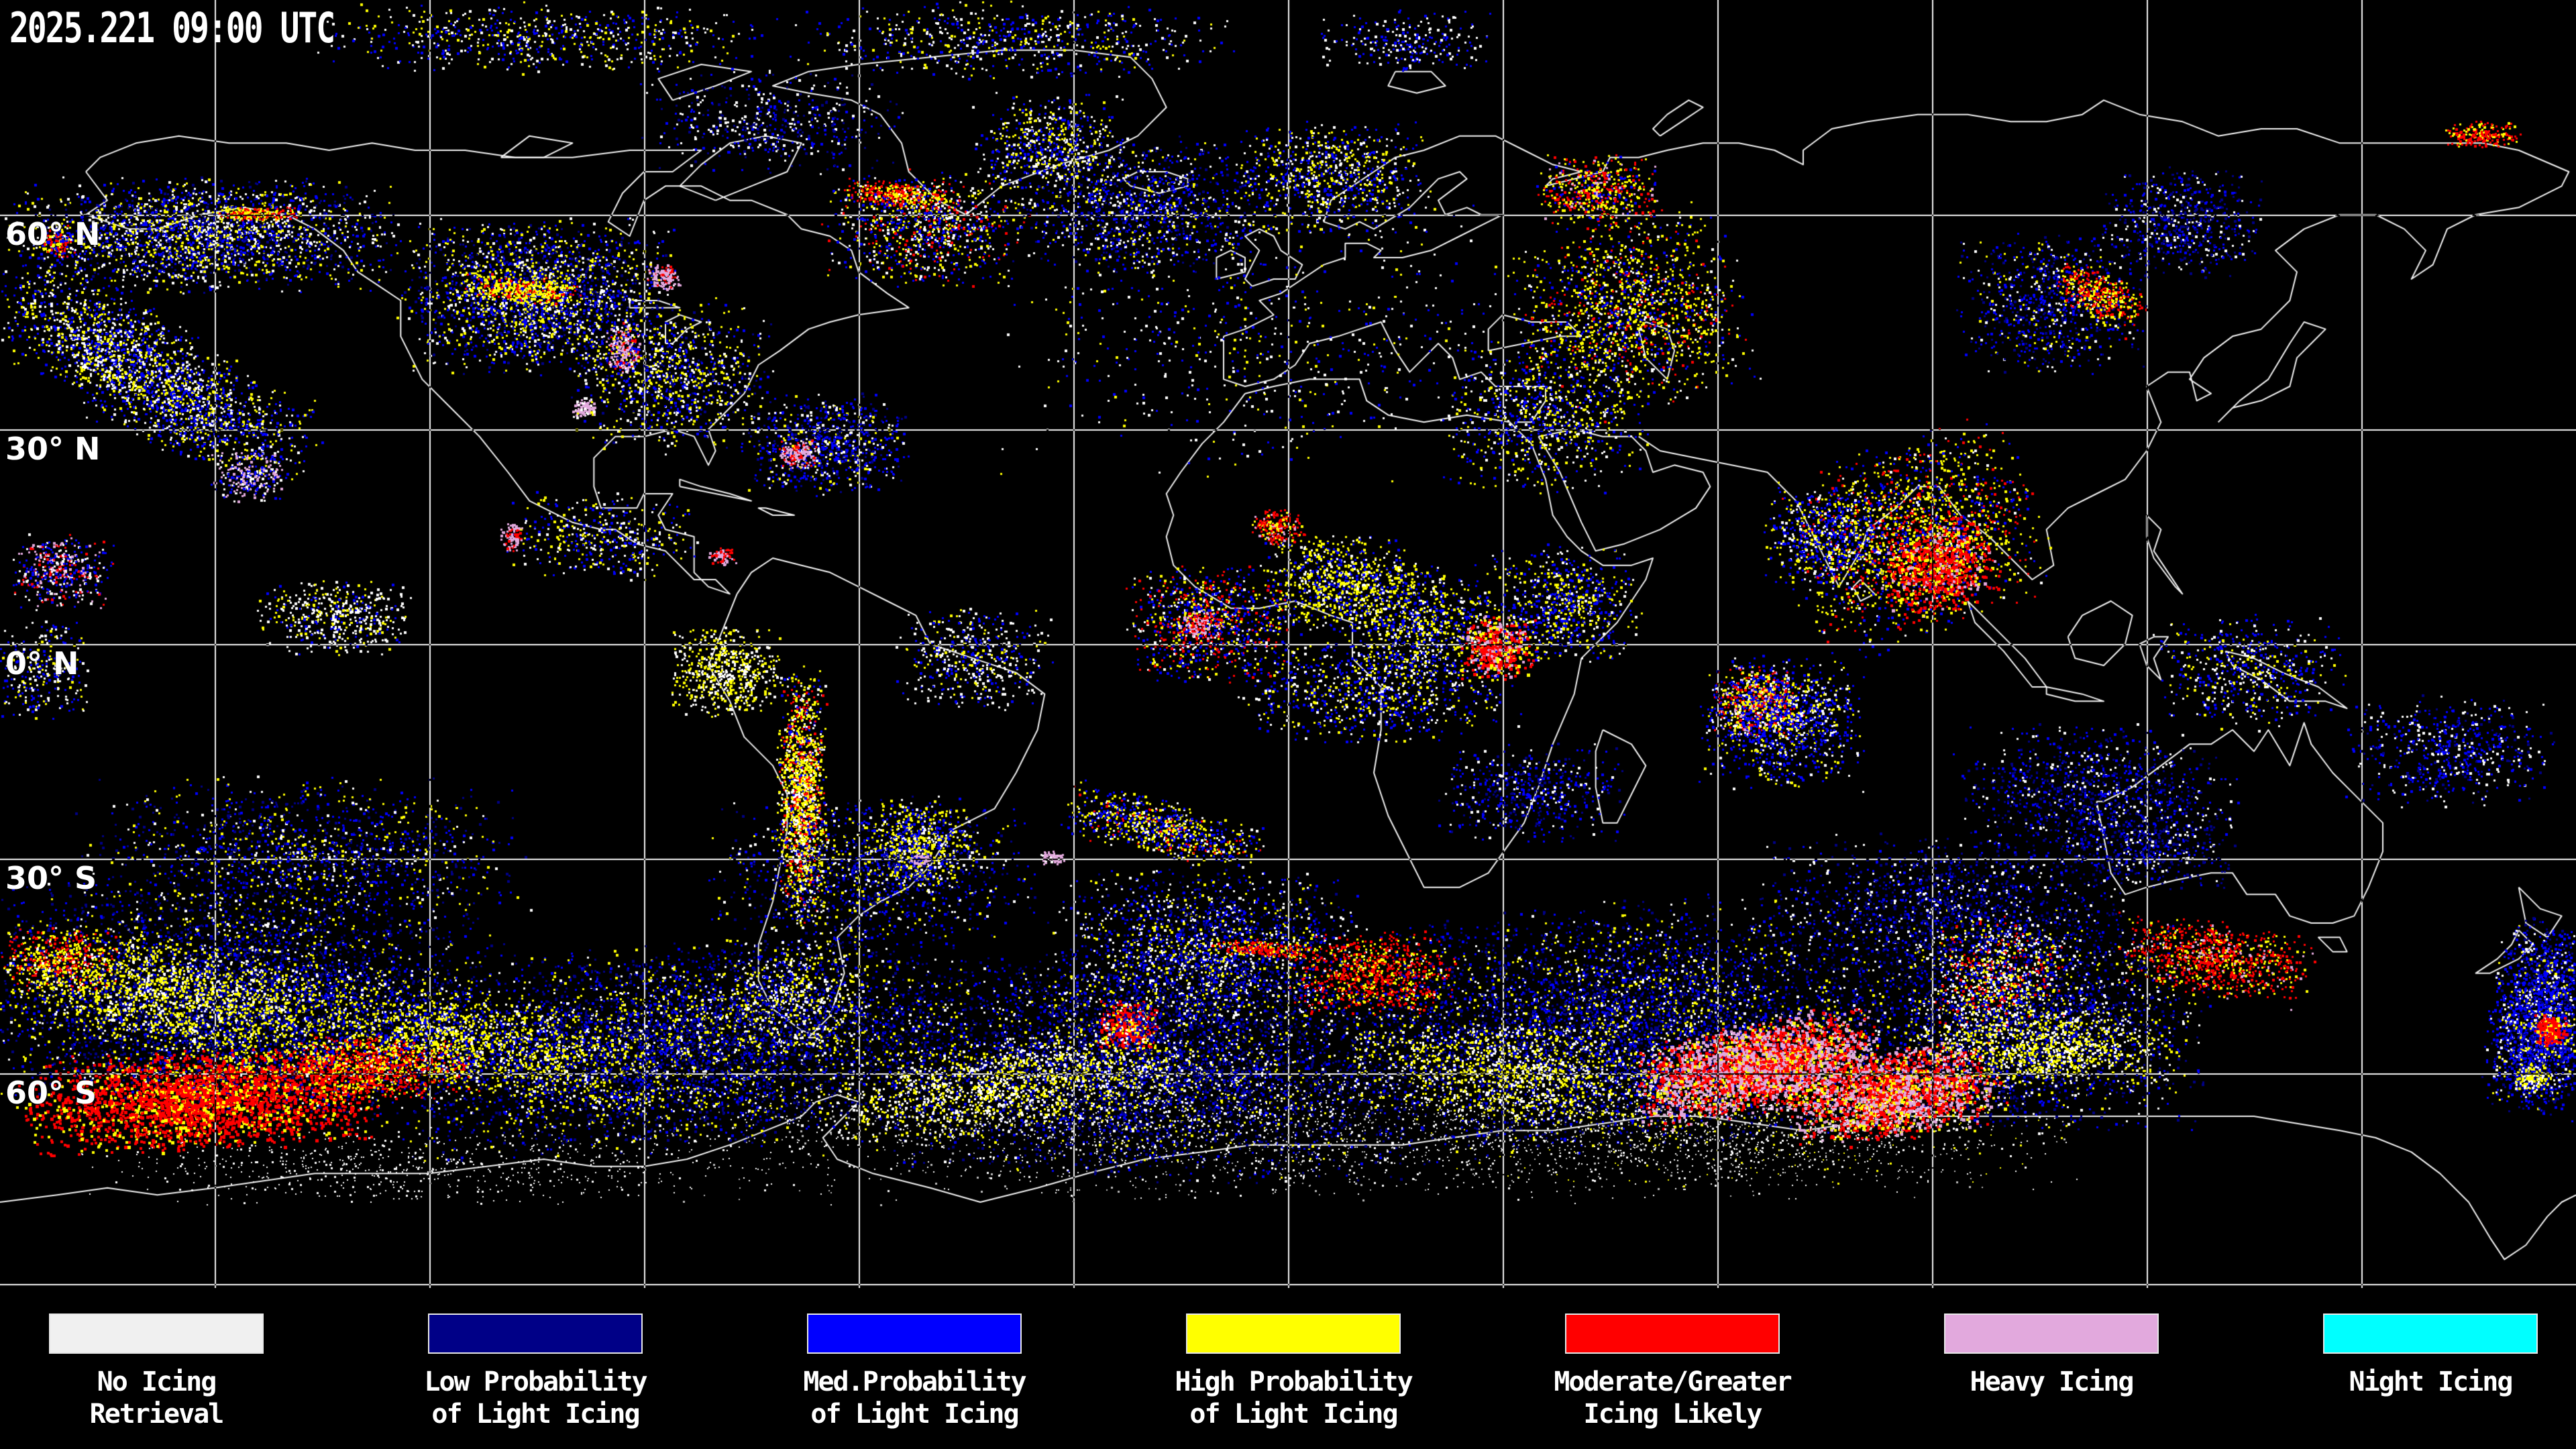  Describe the element at coordinates (1293, 1333) in the screenshot. I see `legend-swatch-high-probability-of-light-icing` at that location.